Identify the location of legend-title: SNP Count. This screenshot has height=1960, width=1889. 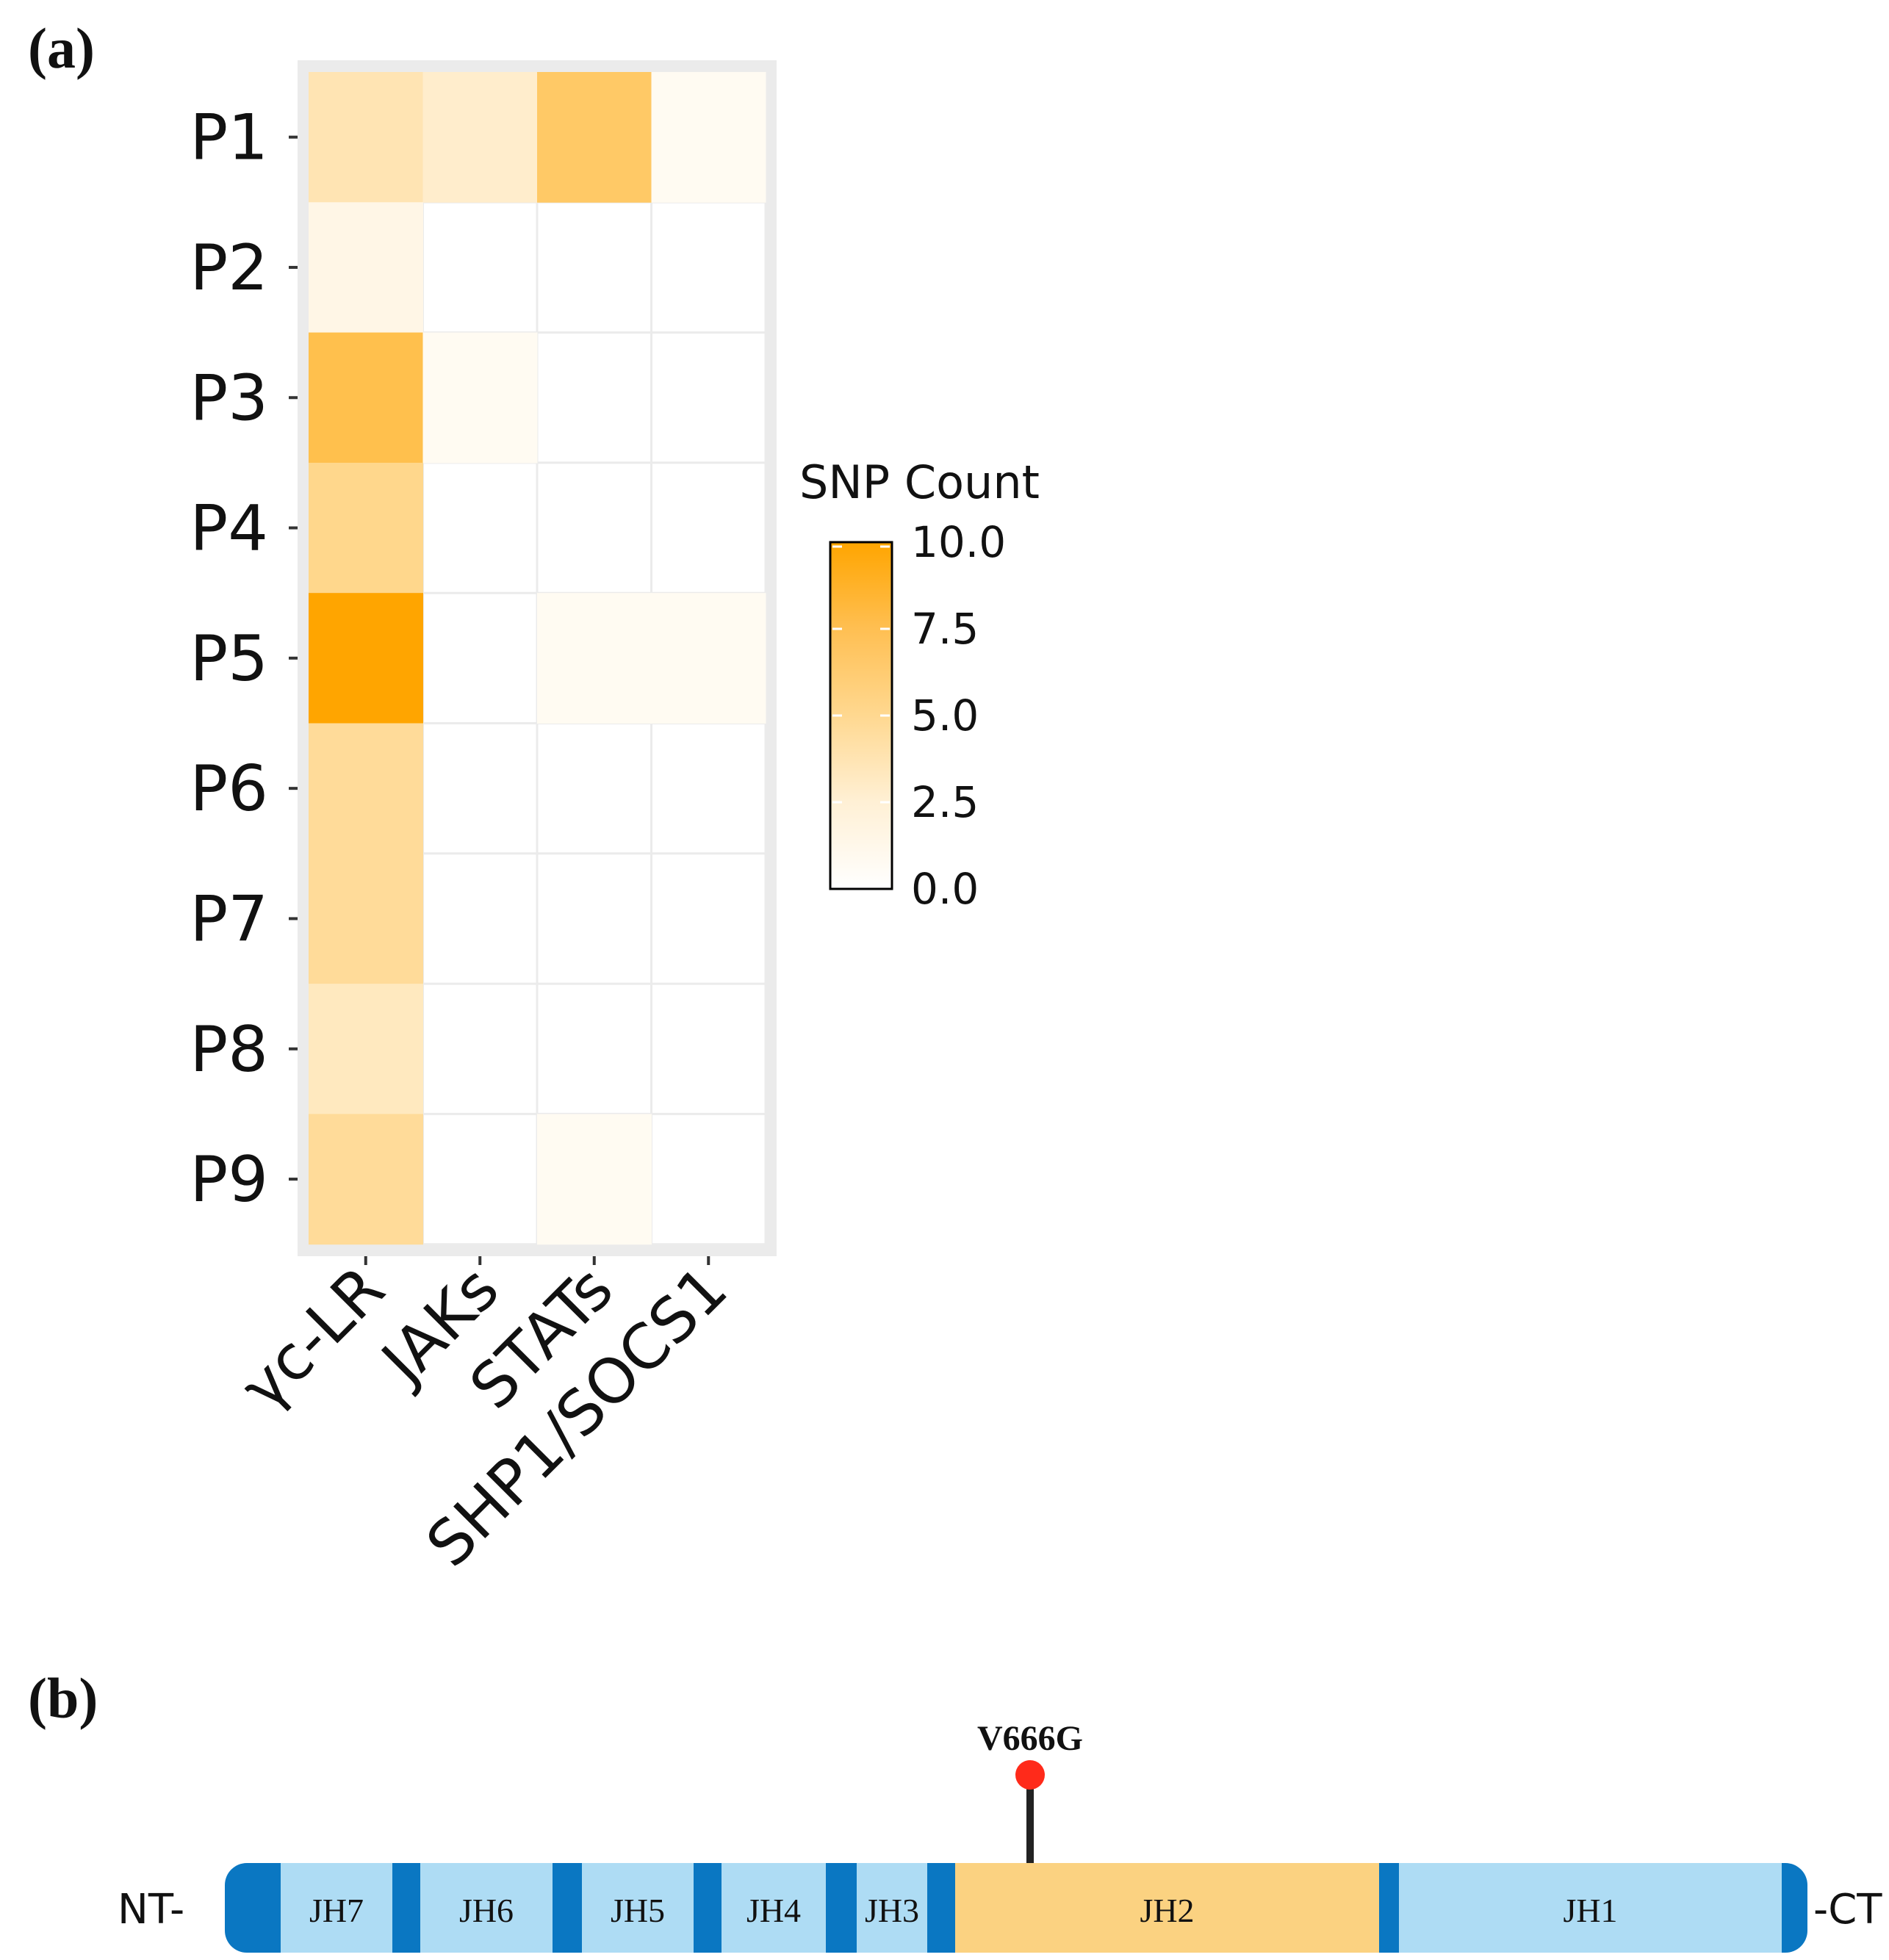
(919, 482).